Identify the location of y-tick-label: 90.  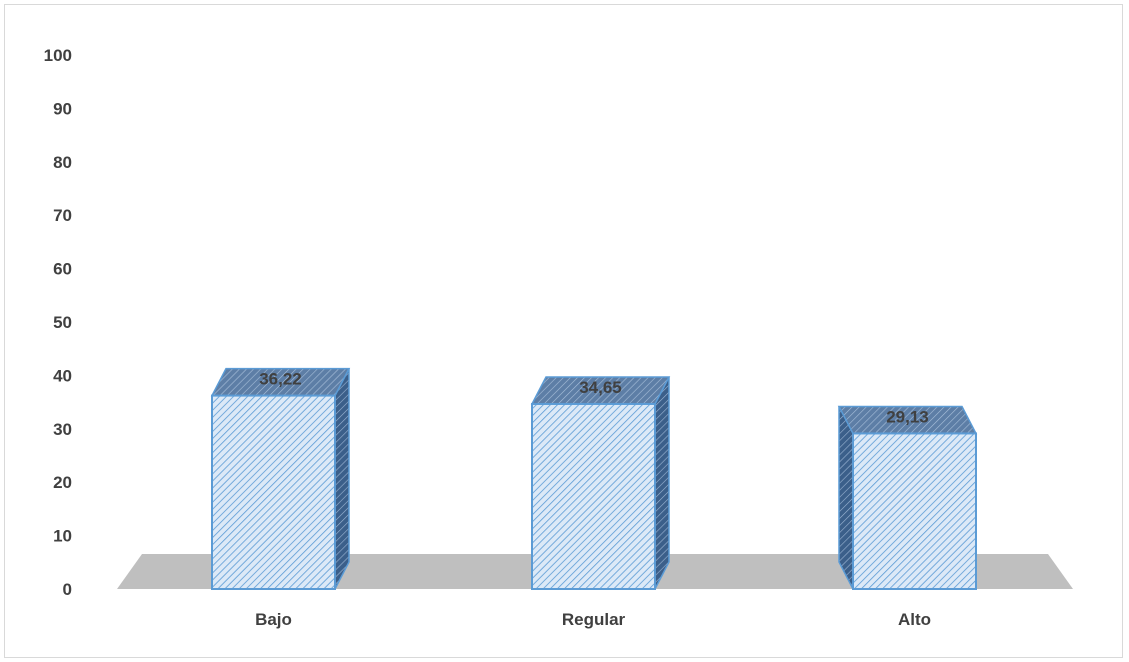
(62, 108).